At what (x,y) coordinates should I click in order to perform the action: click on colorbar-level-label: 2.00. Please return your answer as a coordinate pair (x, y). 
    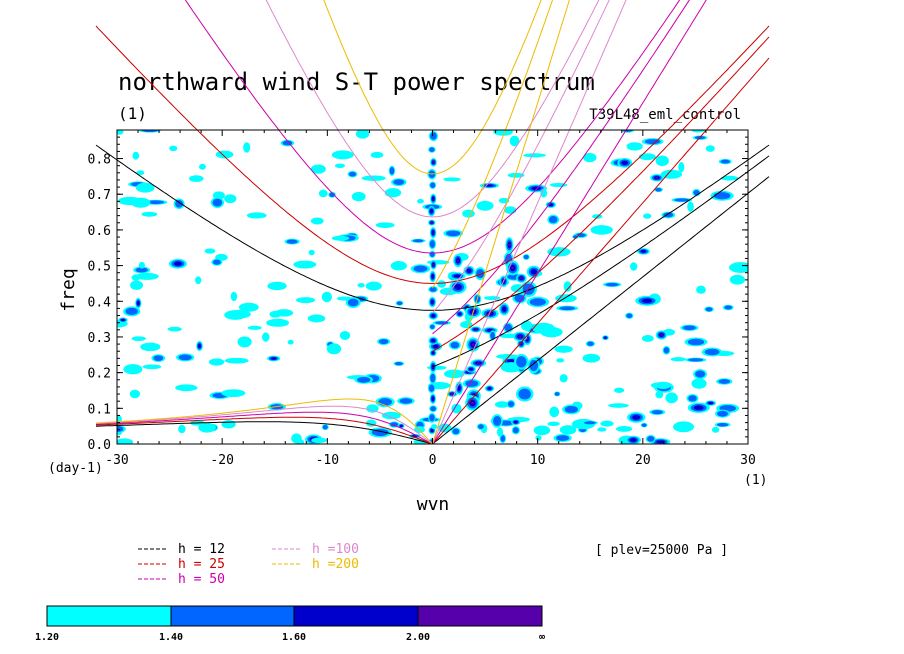
    Looking at the image, I should click on (418, 637).